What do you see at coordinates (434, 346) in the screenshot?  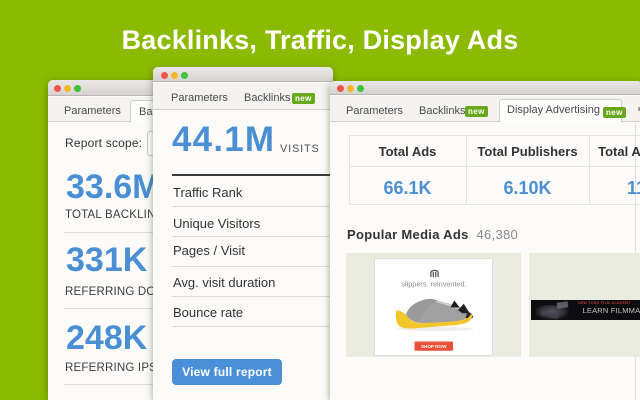 I see `svg-text: SHOP NOW` at bounding box center [434, 346].